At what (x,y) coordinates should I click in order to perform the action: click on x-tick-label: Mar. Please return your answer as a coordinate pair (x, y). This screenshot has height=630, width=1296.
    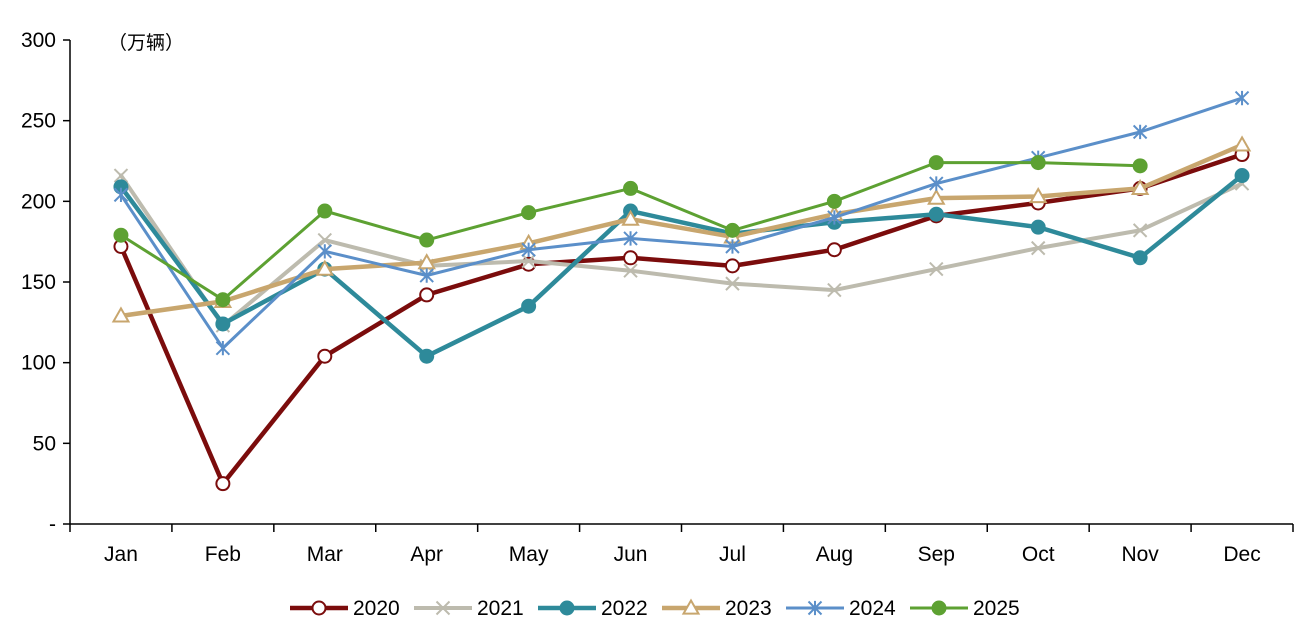
    Looking at the image, I should click on (325, 554).